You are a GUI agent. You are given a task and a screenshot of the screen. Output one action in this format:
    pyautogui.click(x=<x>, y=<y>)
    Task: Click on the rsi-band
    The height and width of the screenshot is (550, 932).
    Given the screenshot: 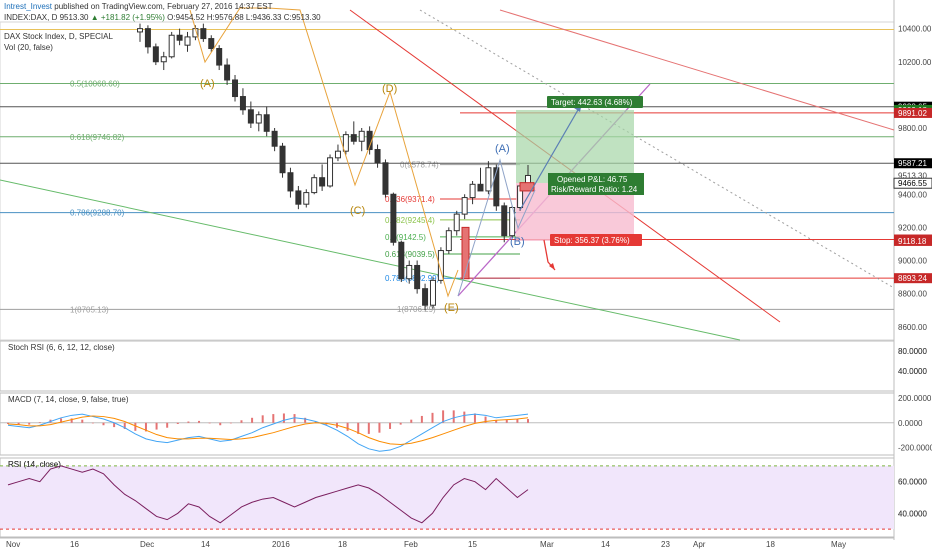 What is the action you would take?
    pyautogui.click(x=447, y=497)
    